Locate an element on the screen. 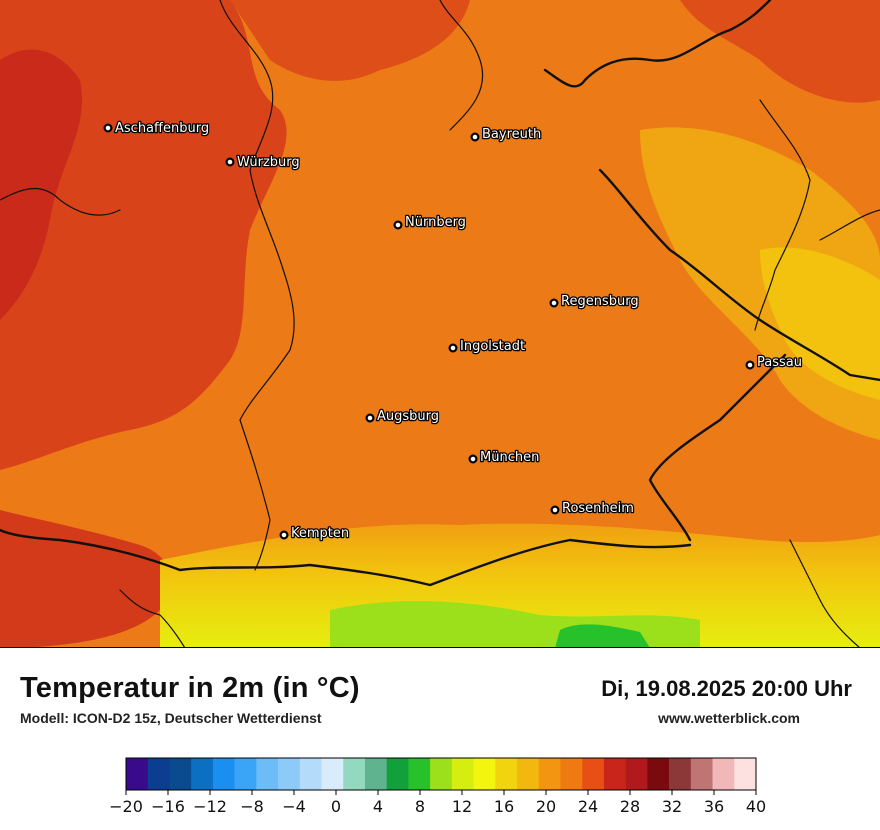  city-kempten: Kempten is located at coordinates (314, 533).